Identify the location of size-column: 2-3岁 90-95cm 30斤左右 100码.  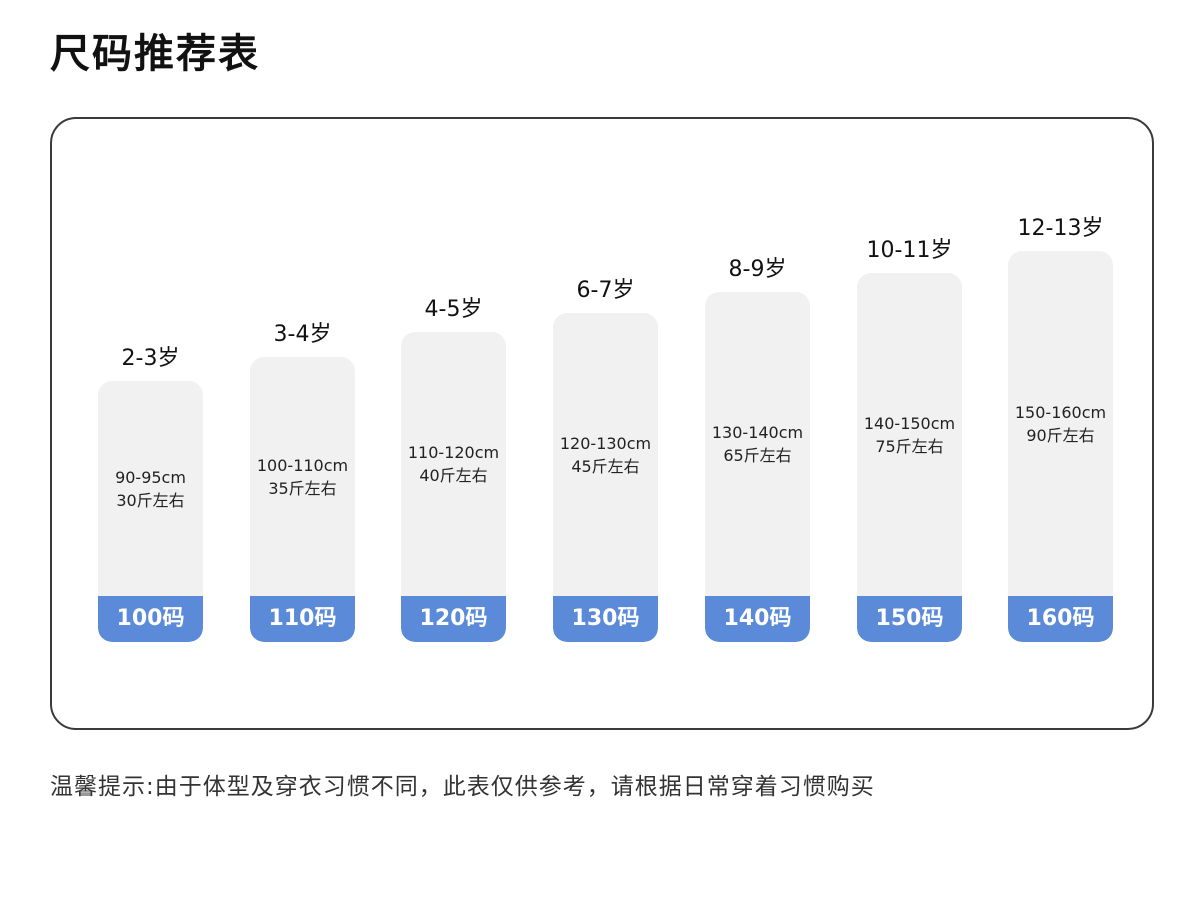
(150, 380).